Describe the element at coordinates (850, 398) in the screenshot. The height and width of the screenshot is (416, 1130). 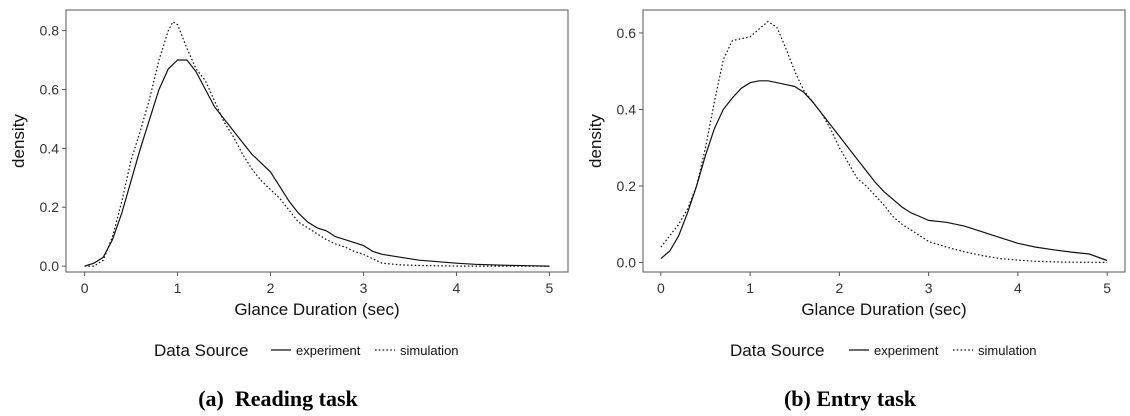
I see `caption-entry: (b) Entry task` at that location.